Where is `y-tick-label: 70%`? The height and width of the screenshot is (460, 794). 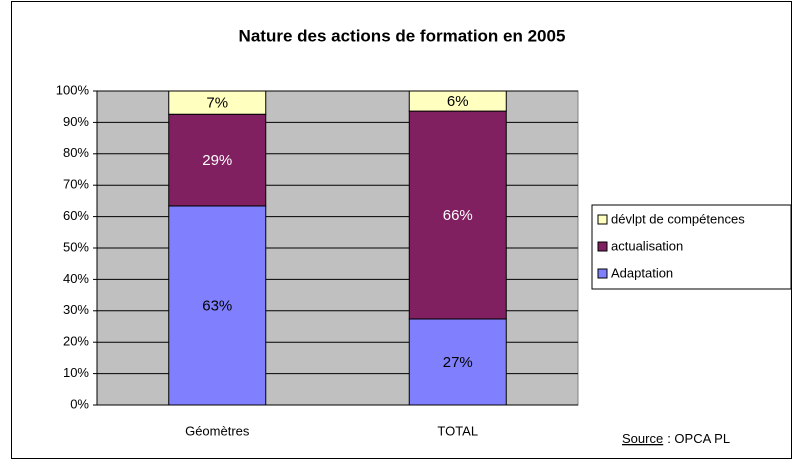 y-tick-label: 70% is located at coordinates (76, 184).